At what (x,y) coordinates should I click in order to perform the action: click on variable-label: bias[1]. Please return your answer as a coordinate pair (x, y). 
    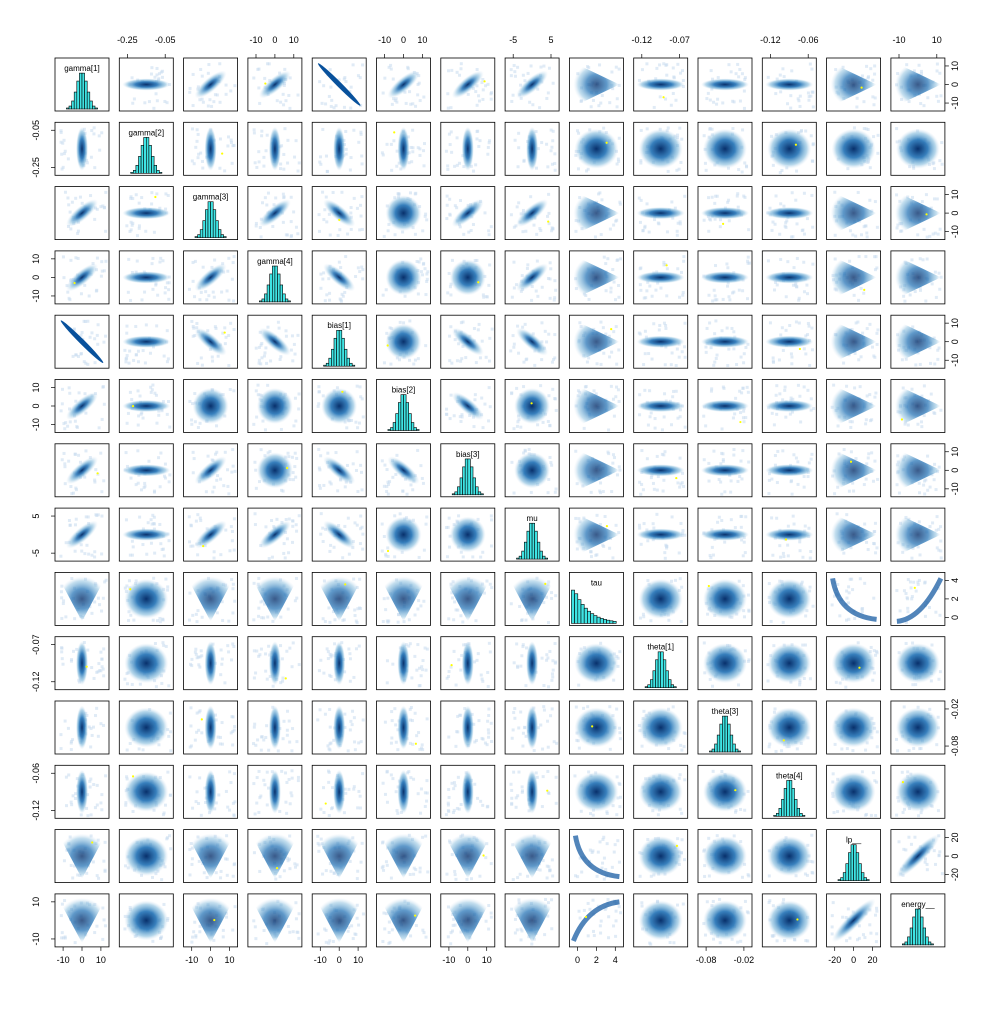
    Looking at the image, I should click on (339, 325).